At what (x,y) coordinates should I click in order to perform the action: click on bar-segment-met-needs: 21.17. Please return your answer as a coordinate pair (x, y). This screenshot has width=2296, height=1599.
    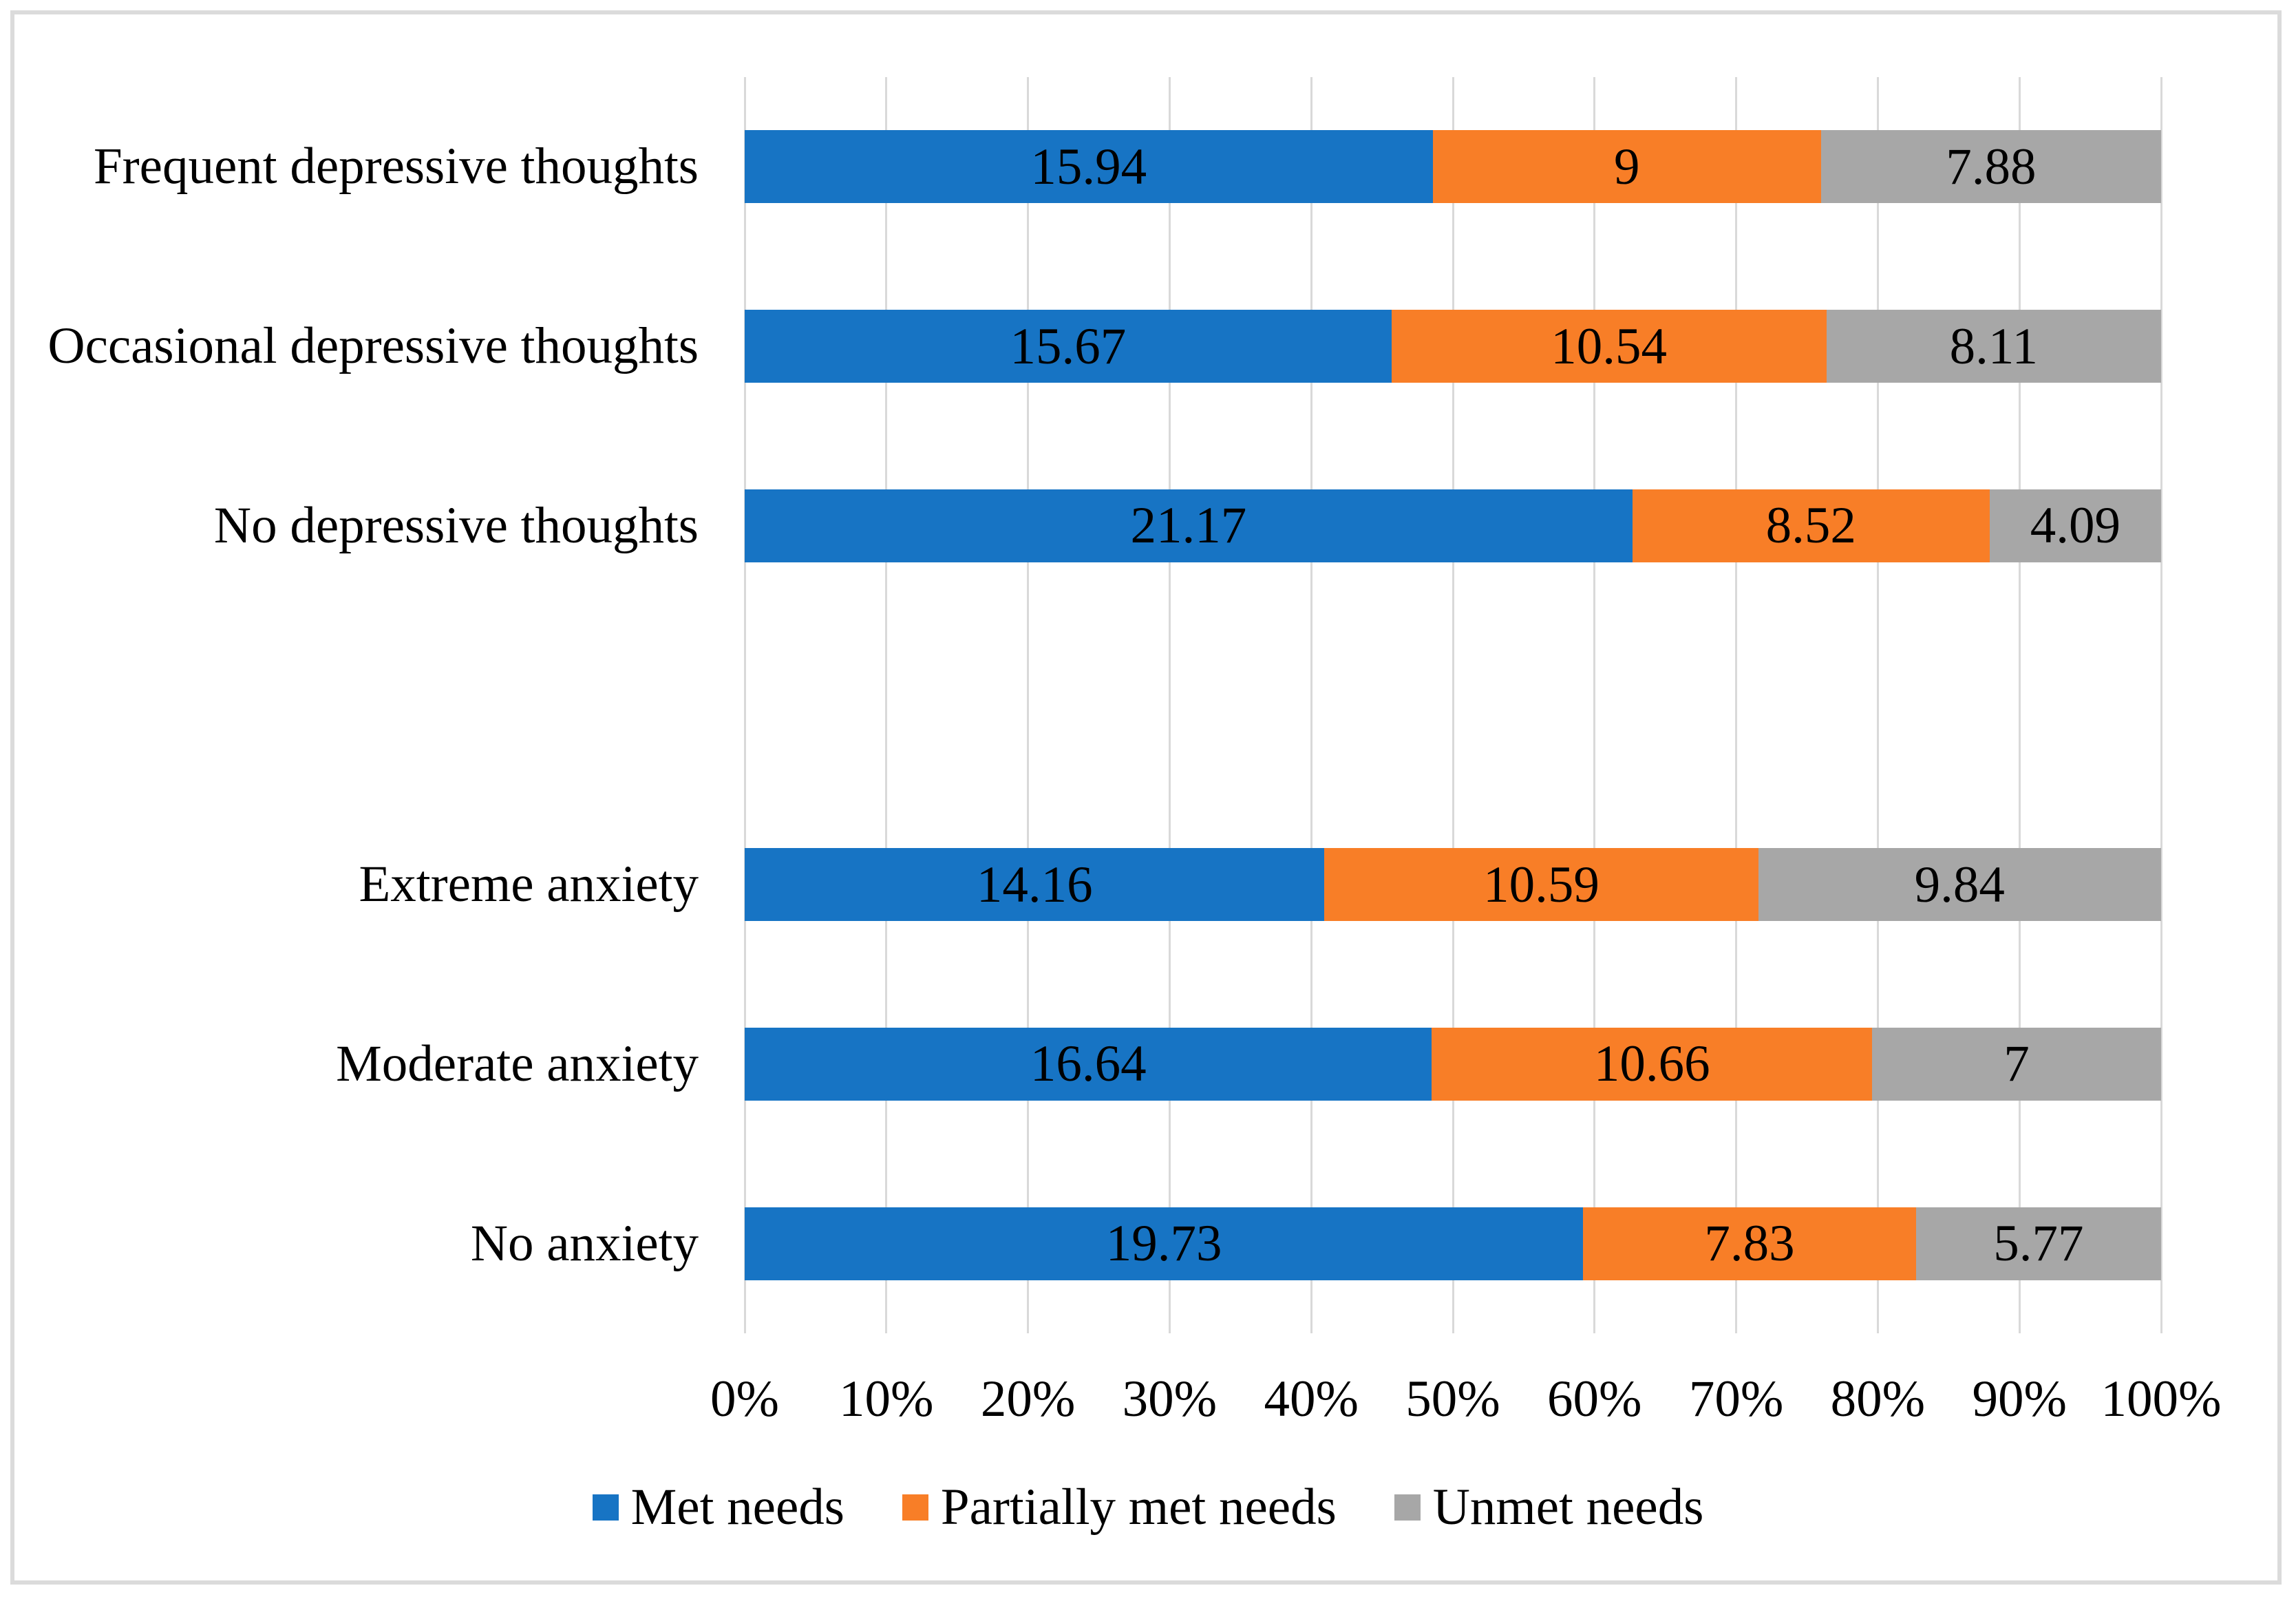
    Looking at the image, I should click on (1189, 525).